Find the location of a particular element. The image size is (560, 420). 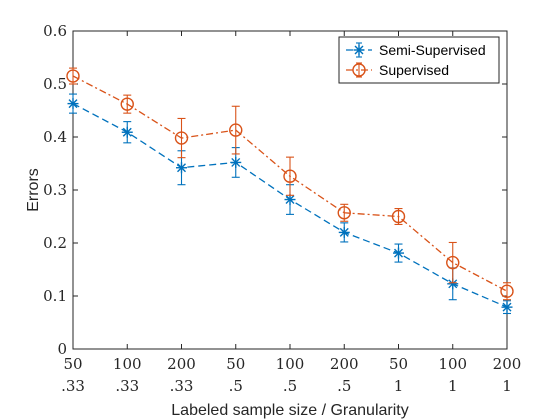

y-tick-label: 0 is located at coordinates (62, 349).